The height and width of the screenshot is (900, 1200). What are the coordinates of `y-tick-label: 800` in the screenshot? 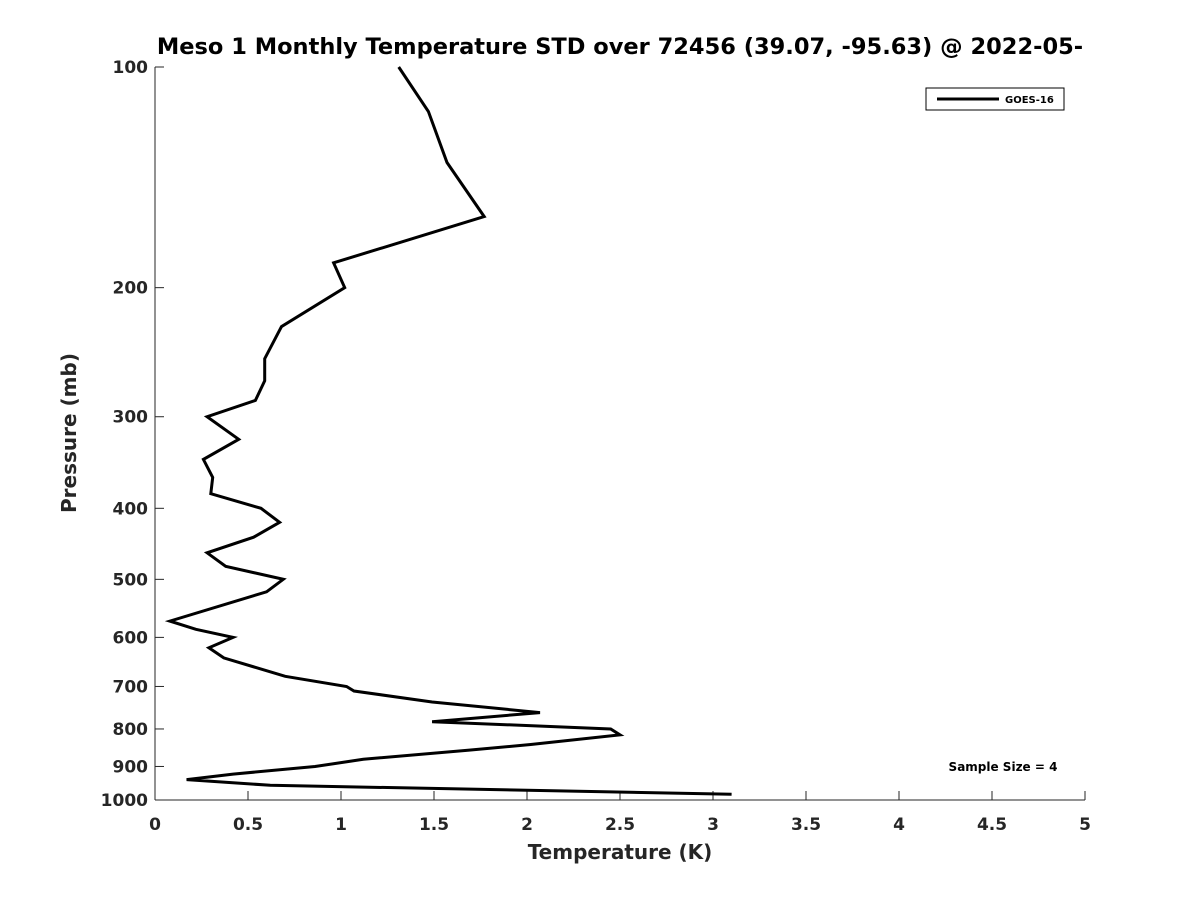 It's located at (131, 730).